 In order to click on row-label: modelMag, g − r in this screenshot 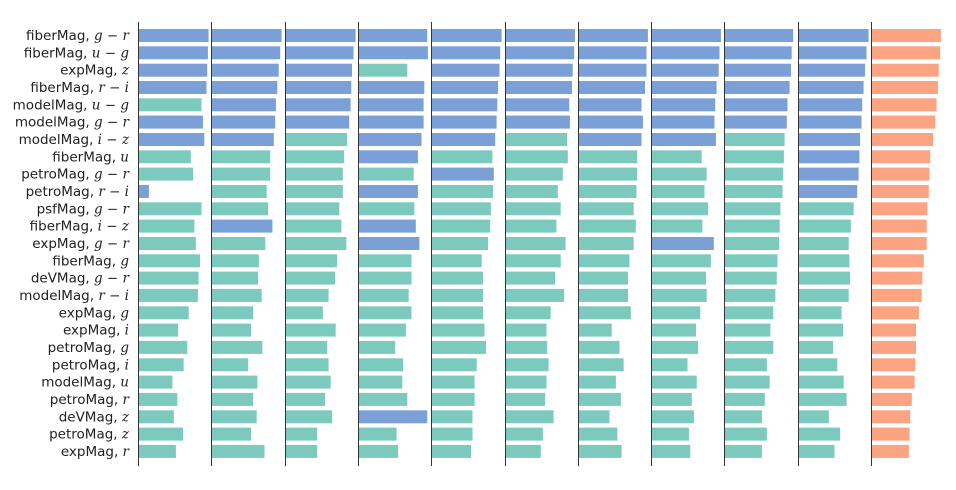, I will do `click(73, 123)`.